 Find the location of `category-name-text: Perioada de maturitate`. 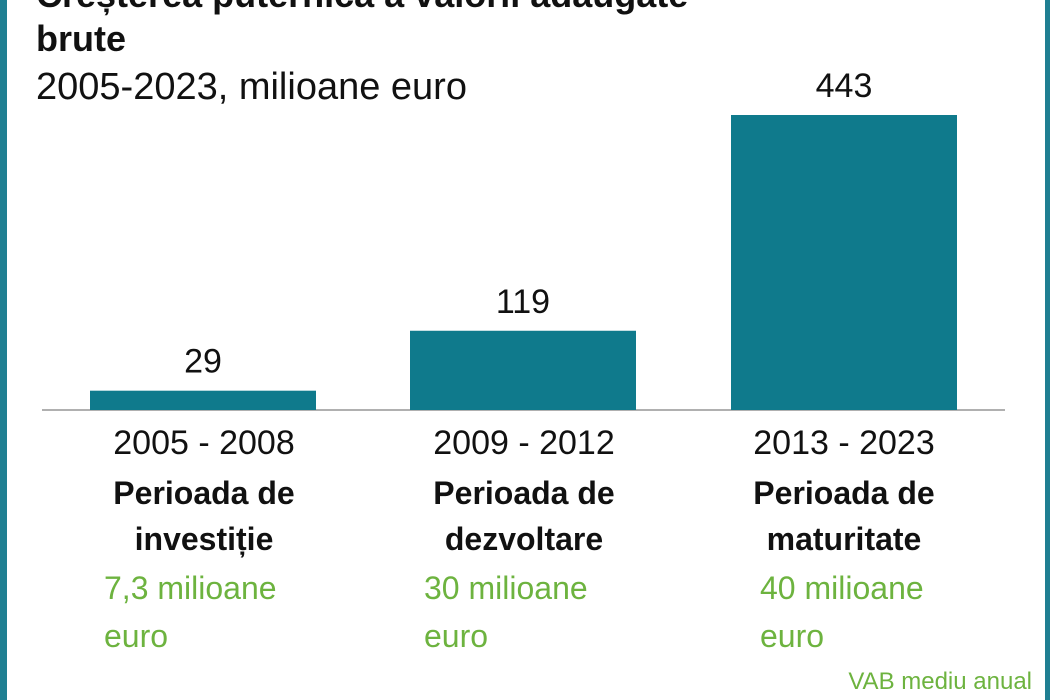

category-name-text: Perioada de maturitate is located at coordinates (844, 516).